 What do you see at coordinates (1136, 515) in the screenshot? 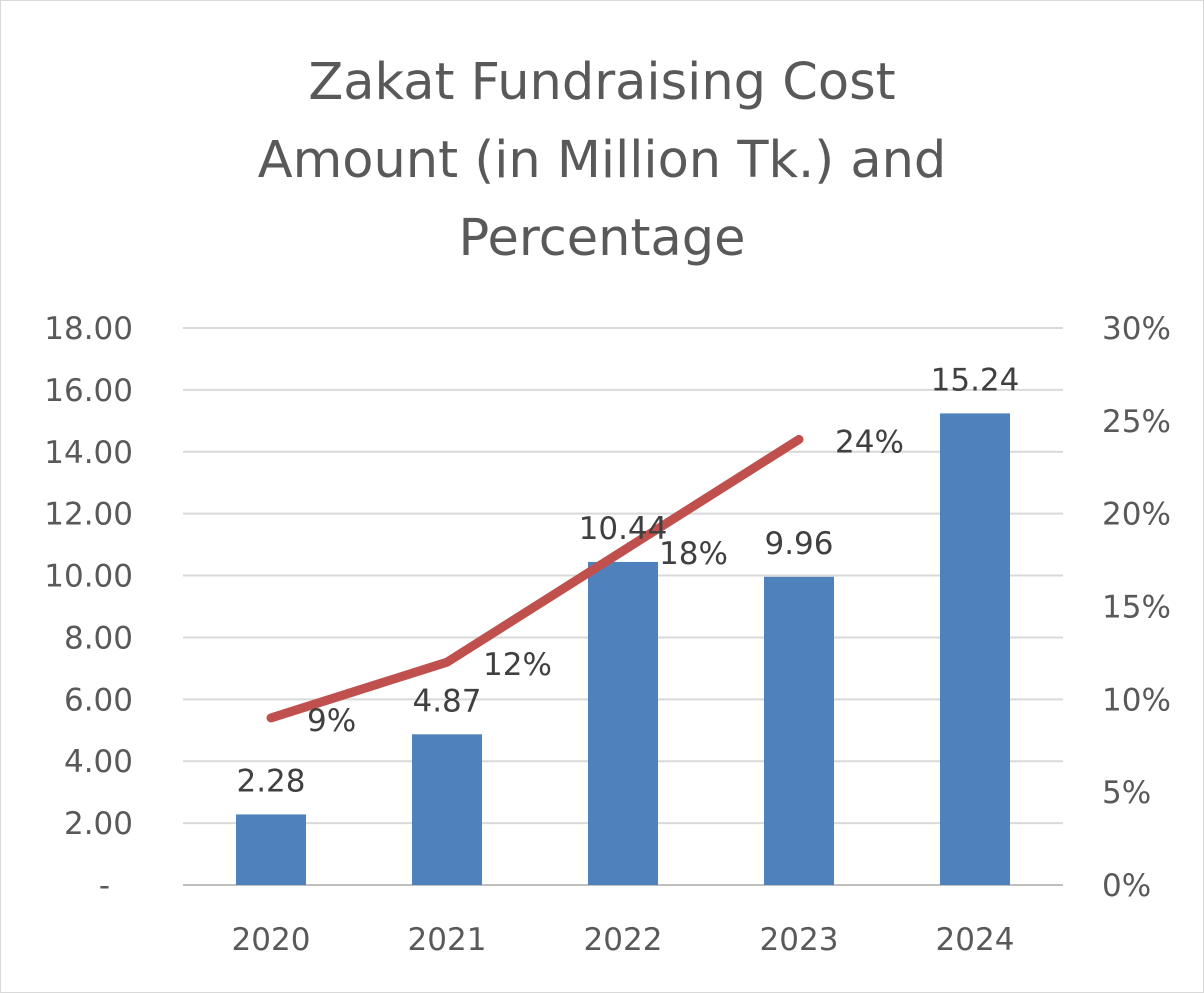
I see `y-right-tick-label: 20%` at bounding box center [1136, 515].